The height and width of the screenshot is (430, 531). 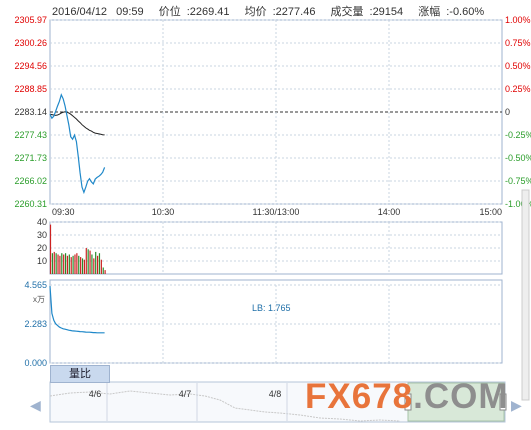 I want to click on lb-unit: x万, so click(x=39, y=299).